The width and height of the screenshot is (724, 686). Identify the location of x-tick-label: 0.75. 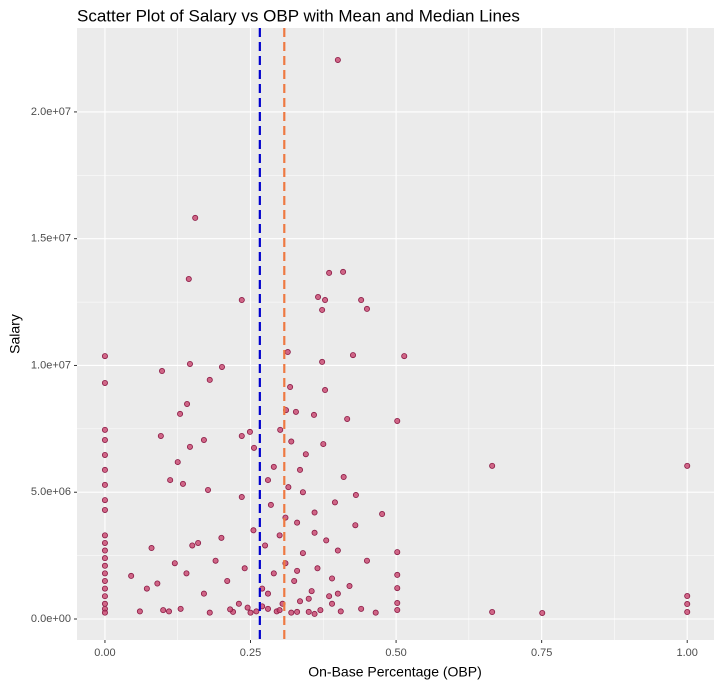
(541, 653).